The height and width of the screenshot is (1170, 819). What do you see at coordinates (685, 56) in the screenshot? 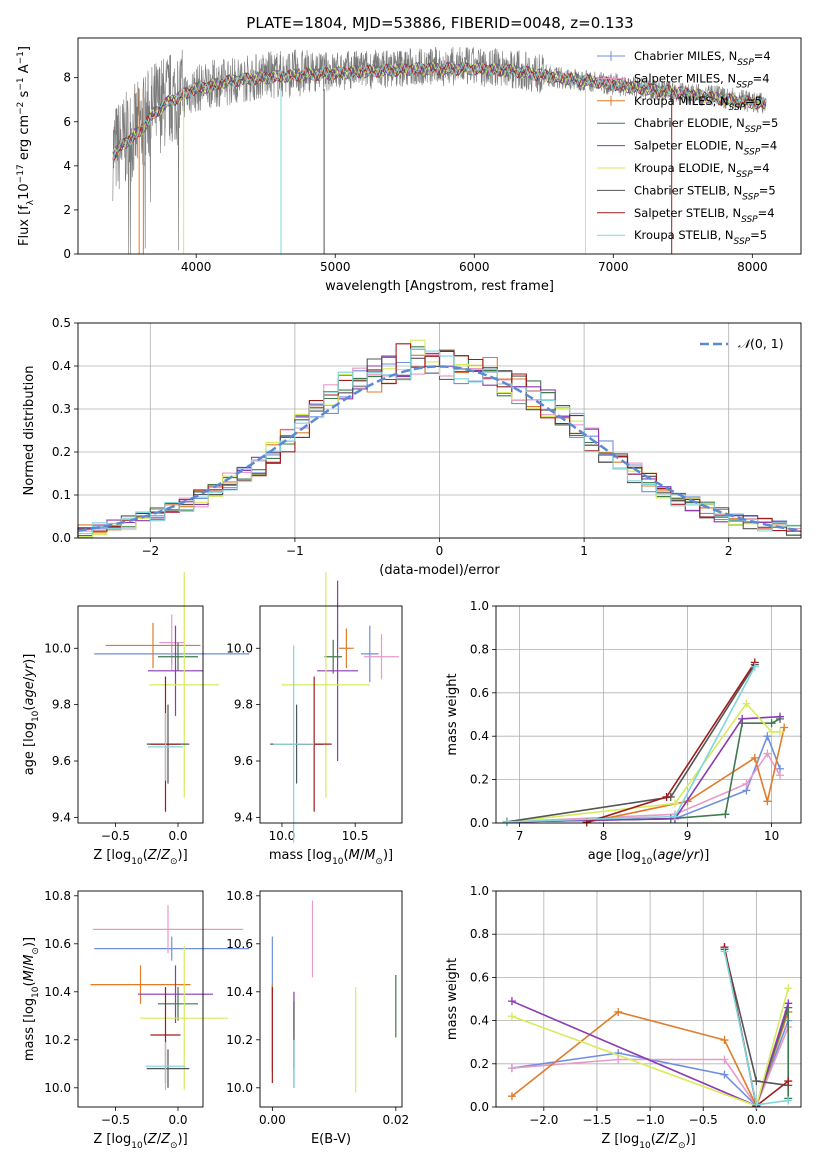
I see `label-part: Chabrier MILES, N` at bounding box center [685, 56].